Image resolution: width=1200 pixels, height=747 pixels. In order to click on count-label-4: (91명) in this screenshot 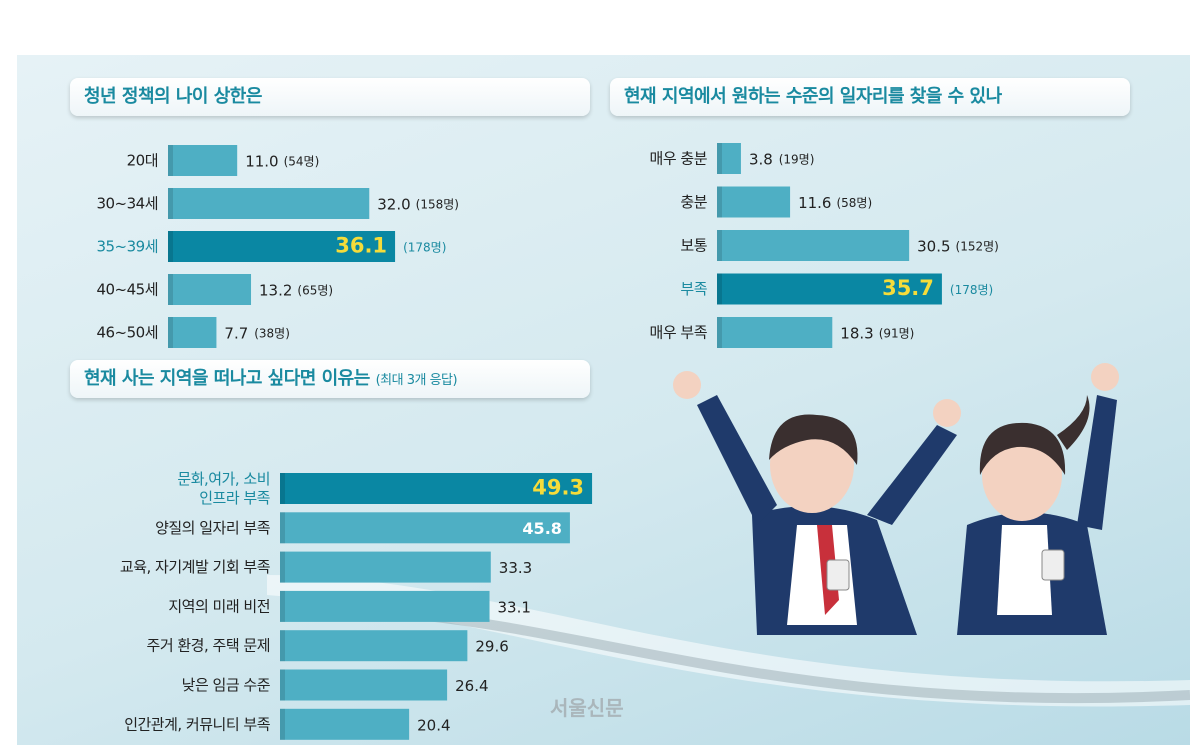, I will do `click(897, 334)`.